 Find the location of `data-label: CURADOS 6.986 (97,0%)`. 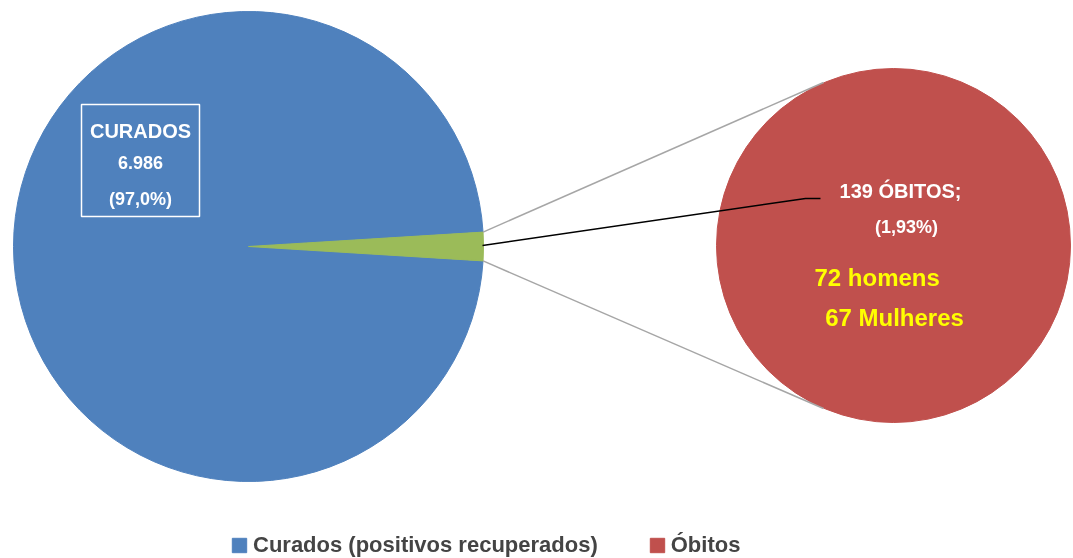

data-label: CURADOS 6.986 (97,0%) is located at coordinates (140, 164).